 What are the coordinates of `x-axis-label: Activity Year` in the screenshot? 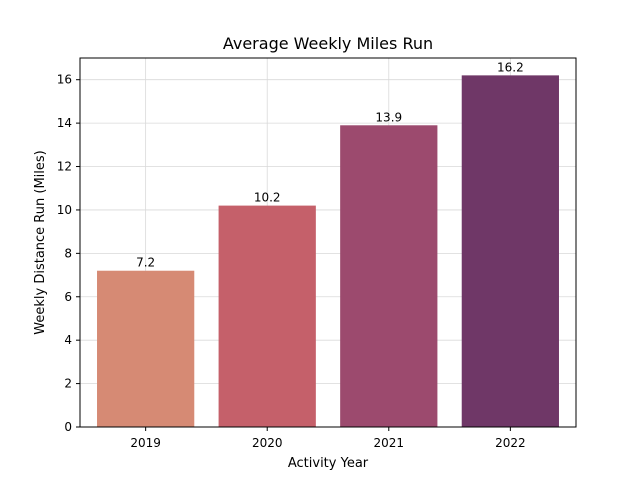 It's located at (328, 463).